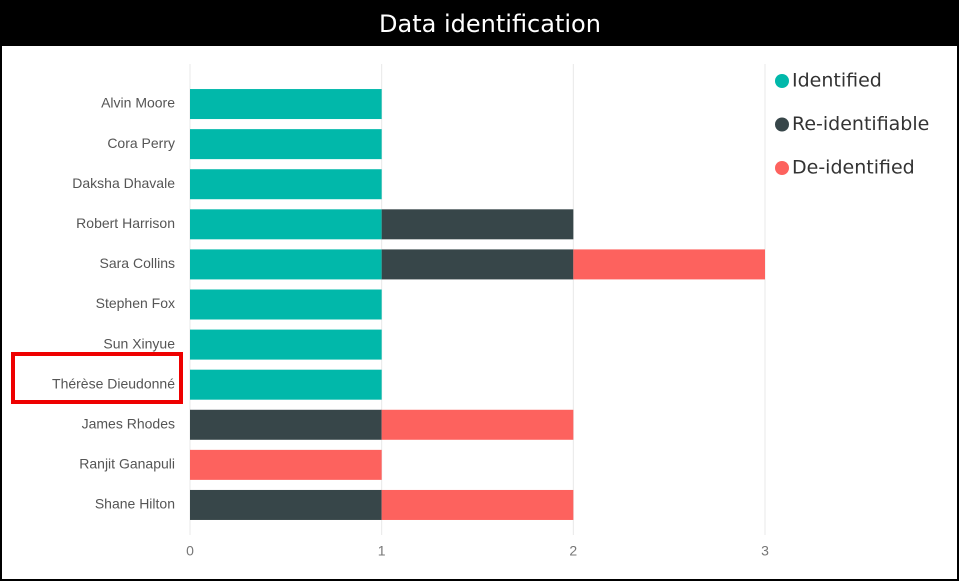 The width and height of the screenshot is (959, 581). What do you see at coordinates (135, 303) in the screenshot?
I see `y-tick-label: Stephen Fox` at bounding box center [135, 303].